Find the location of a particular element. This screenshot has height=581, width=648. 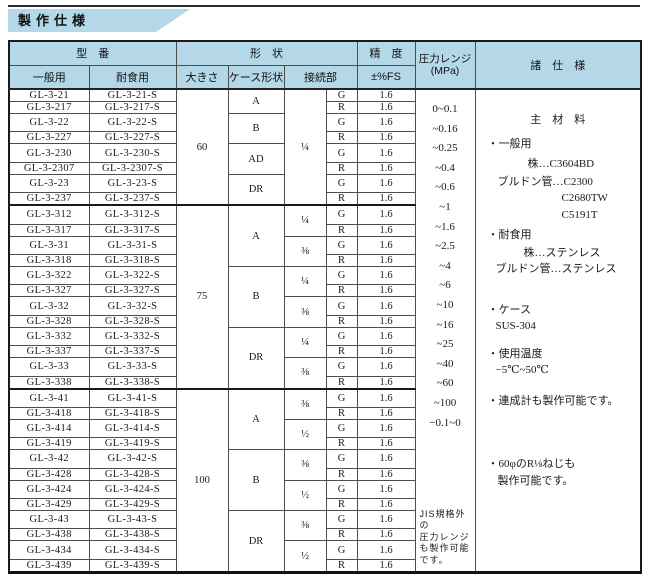

model-corrosion-cell: GL-3-217-S is located at coordinates (132, 107).